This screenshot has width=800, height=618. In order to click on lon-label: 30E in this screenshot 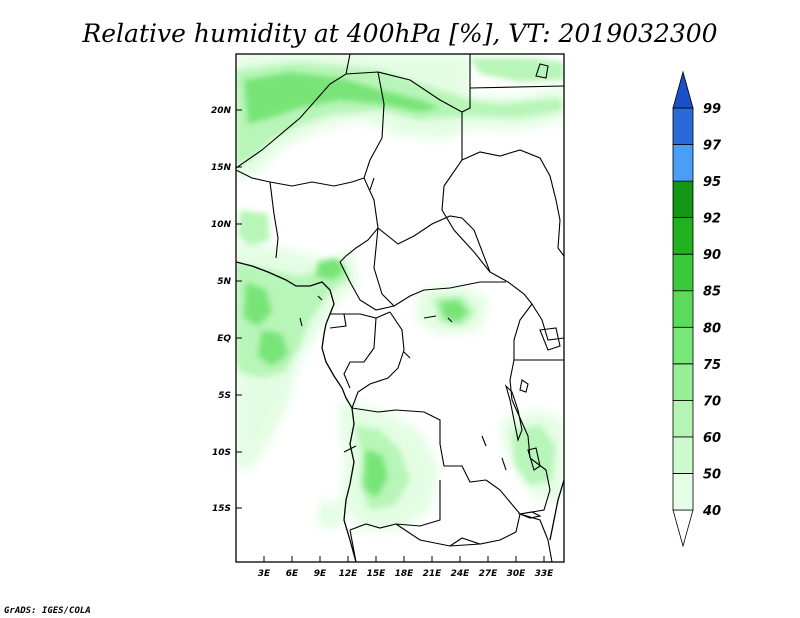, I will do `click(517, 574)`.